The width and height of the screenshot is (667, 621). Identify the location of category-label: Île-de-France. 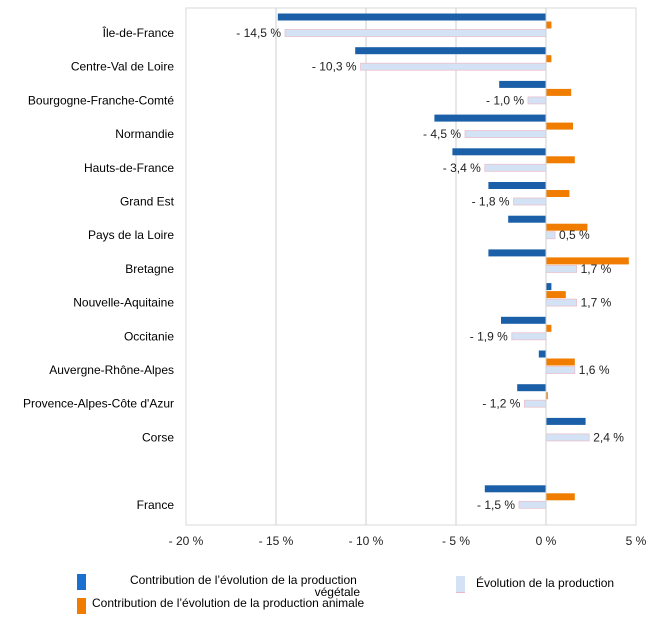
(138, 32).